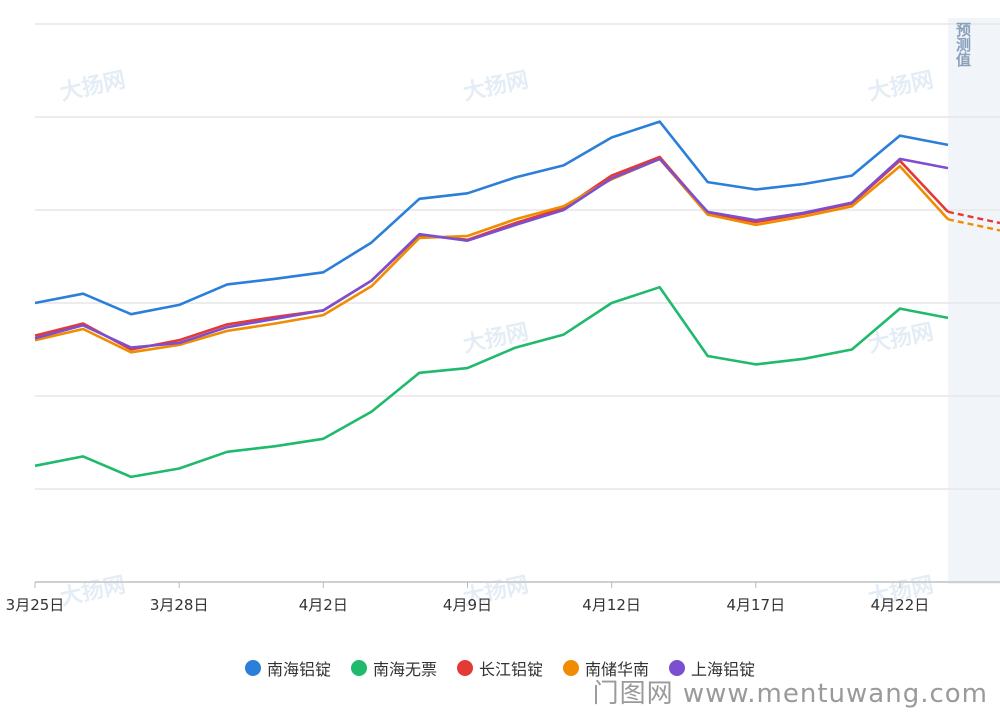 Image resolution: width=1000 pixels, height=718 pixels. I want to click on legend-item: 南储华南, so click(606, 668).